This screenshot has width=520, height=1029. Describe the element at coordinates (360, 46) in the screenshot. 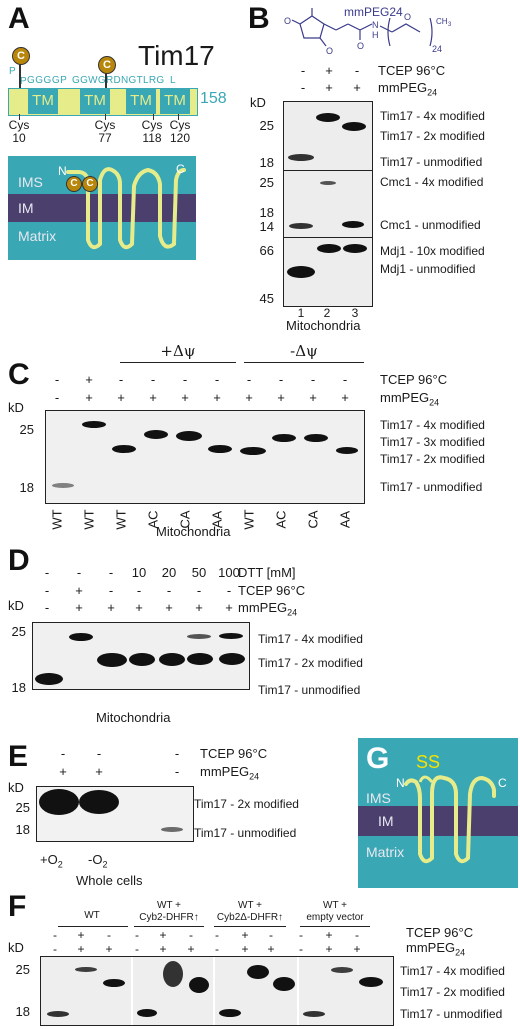

I see `struct-o-3: O` at that location.